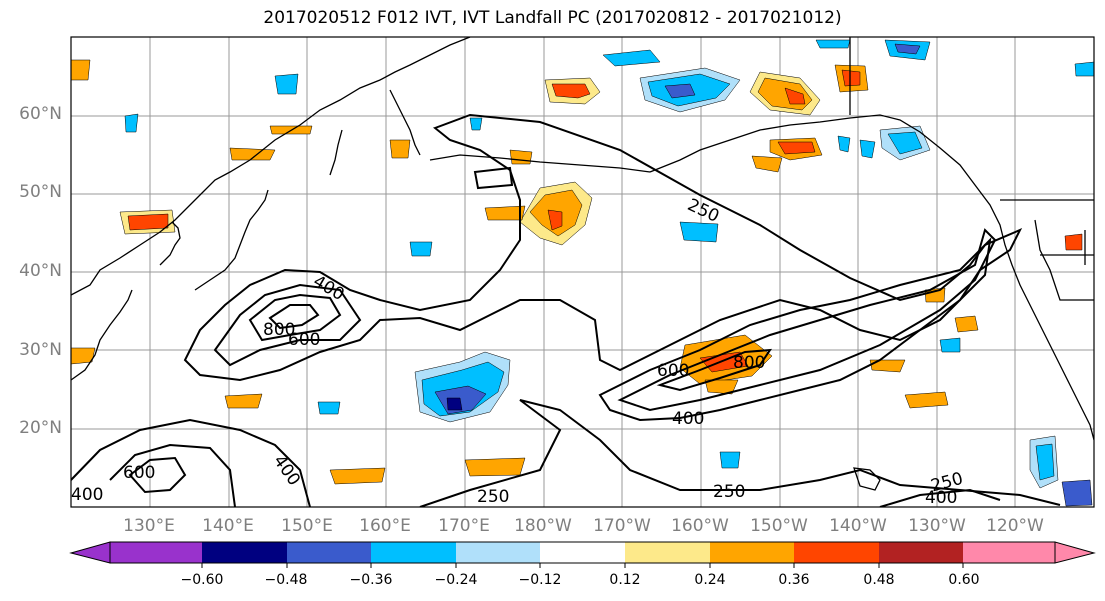 This screenshot has height=601, width=1105. What do you see at coordinates (779, 526) in the screenshot?
I see `lon-label-150w: 150°W` at bounding box center [779, 526].